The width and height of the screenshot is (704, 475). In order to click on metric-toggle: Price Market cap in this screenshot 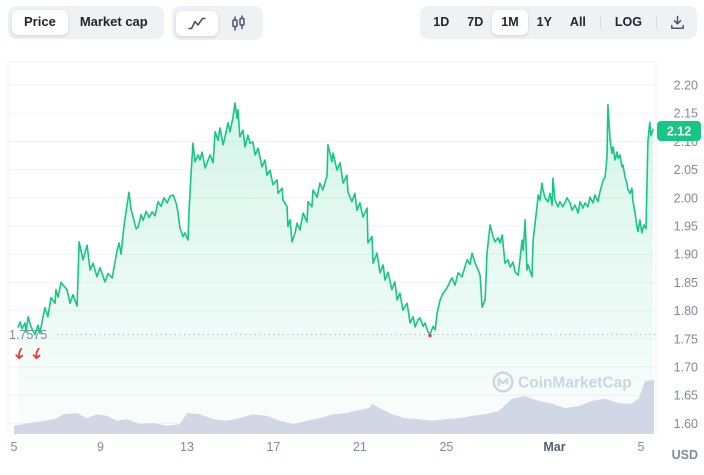, I will do `click(86, 22)`.